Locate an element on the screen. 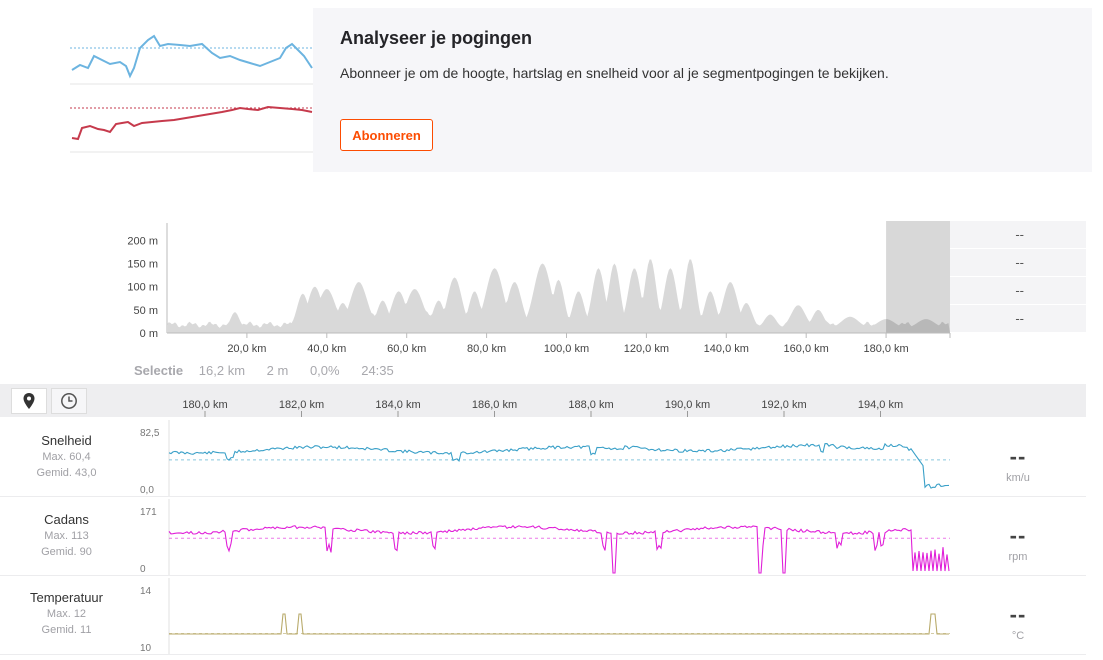 This screenshot has width=1103, height=660. promo-speed-line is located at coordinates (192, 56).